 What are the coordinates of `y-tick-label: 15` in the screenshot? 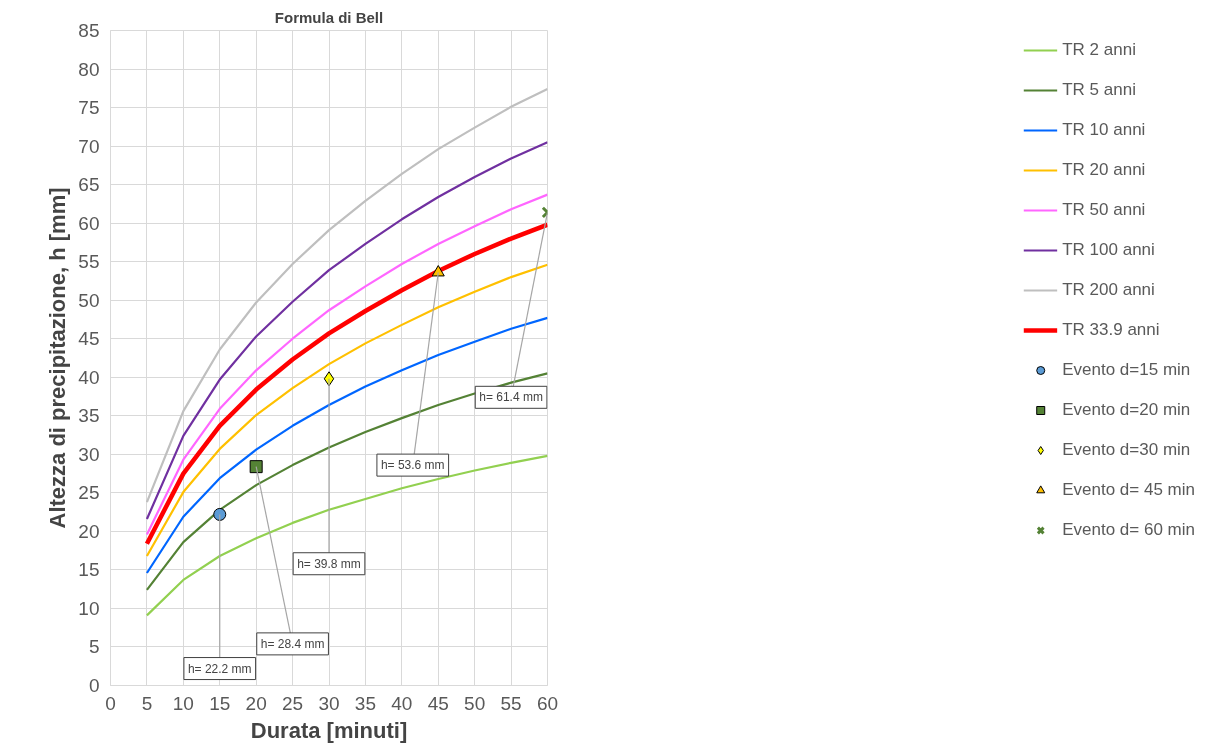 It's located at (89, 570).